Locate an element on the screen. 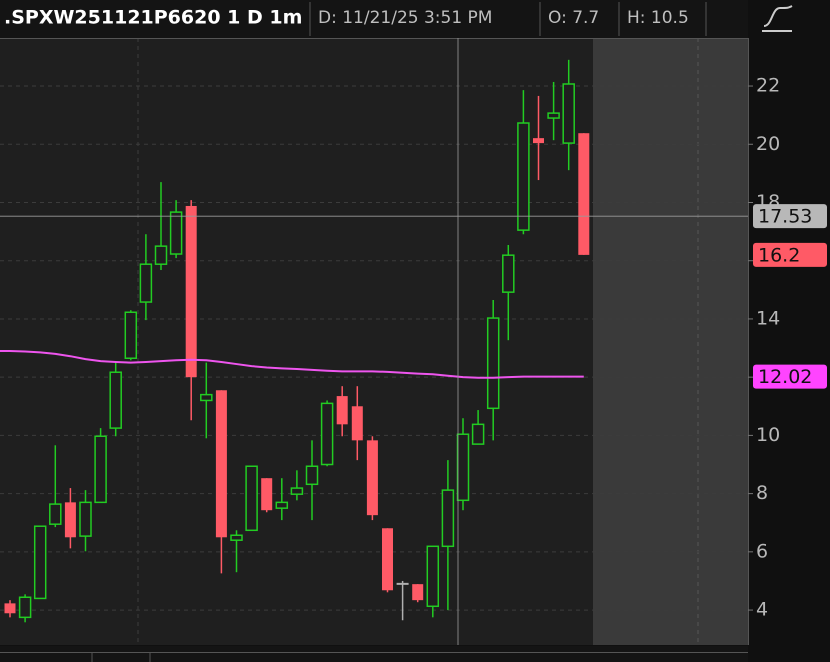 The height and width of the screenshot is (662, 830). y-tick-label: 20 is located at coordinates (768, 144).